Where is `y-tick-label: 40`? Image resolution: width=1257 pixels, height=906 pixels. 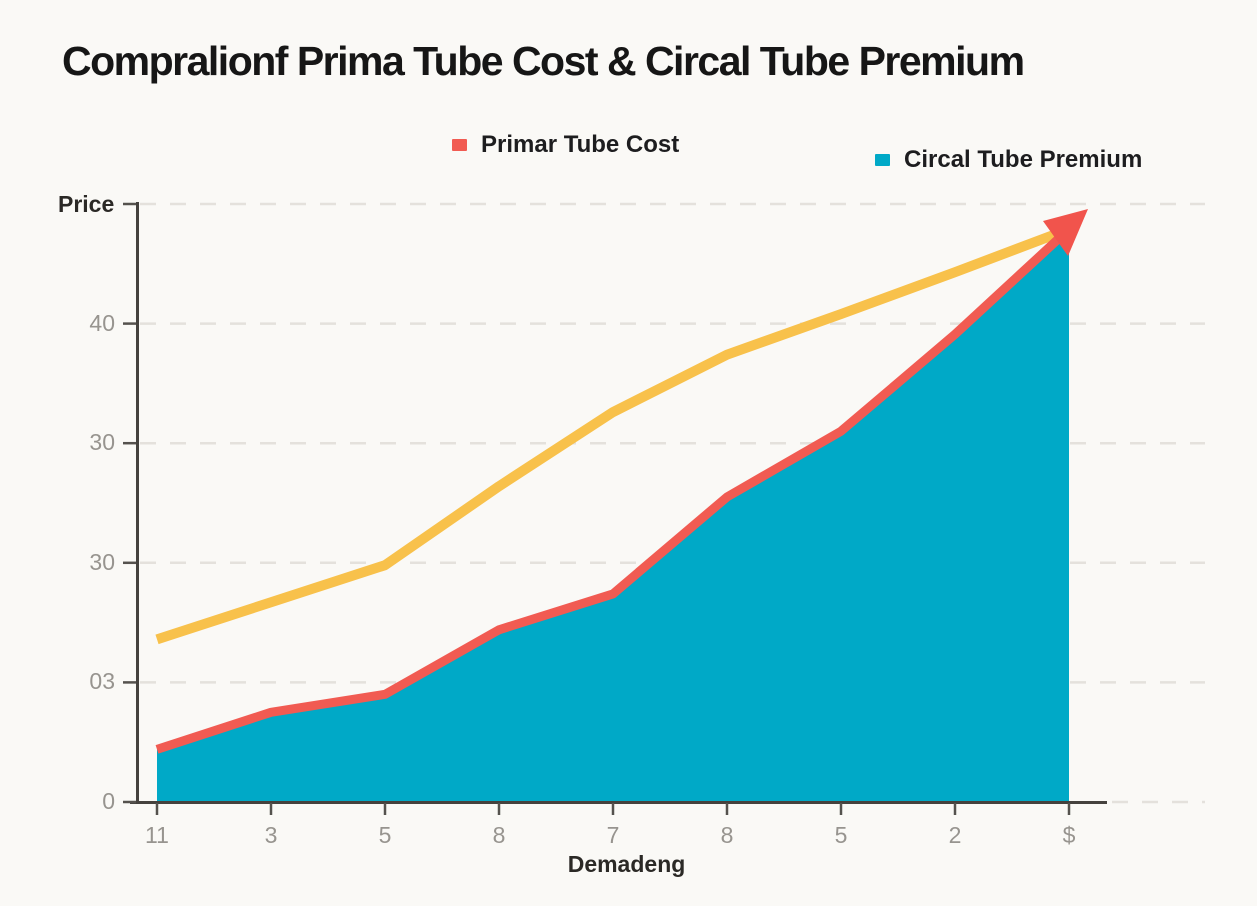
y-tick-label: 40 is located at coordinates (102, 322).